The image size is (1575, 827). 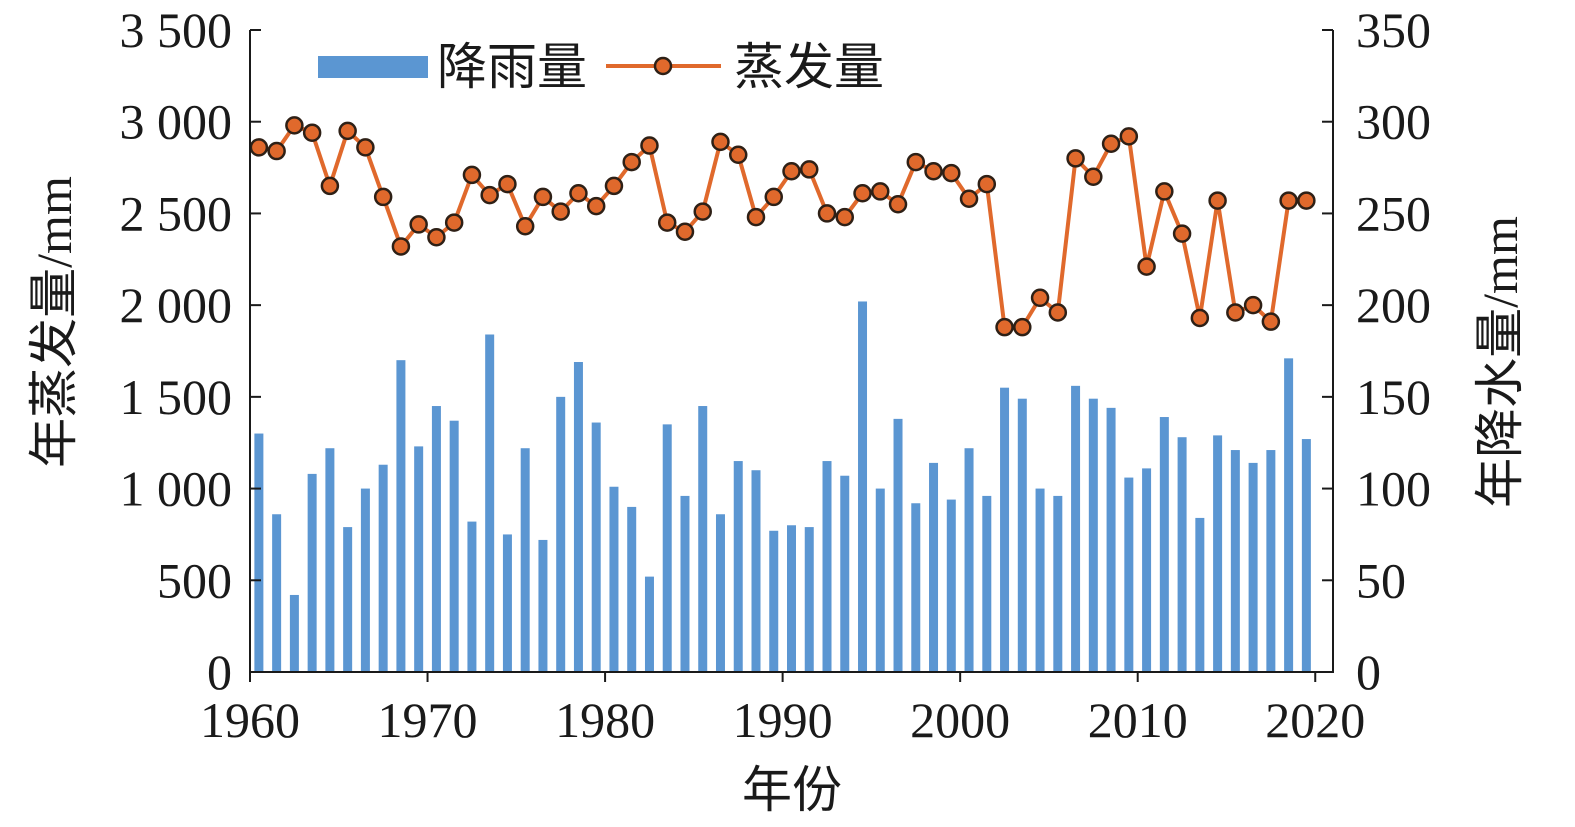 I want to click on evaporation-point-1976, so click(x=525, y=226).